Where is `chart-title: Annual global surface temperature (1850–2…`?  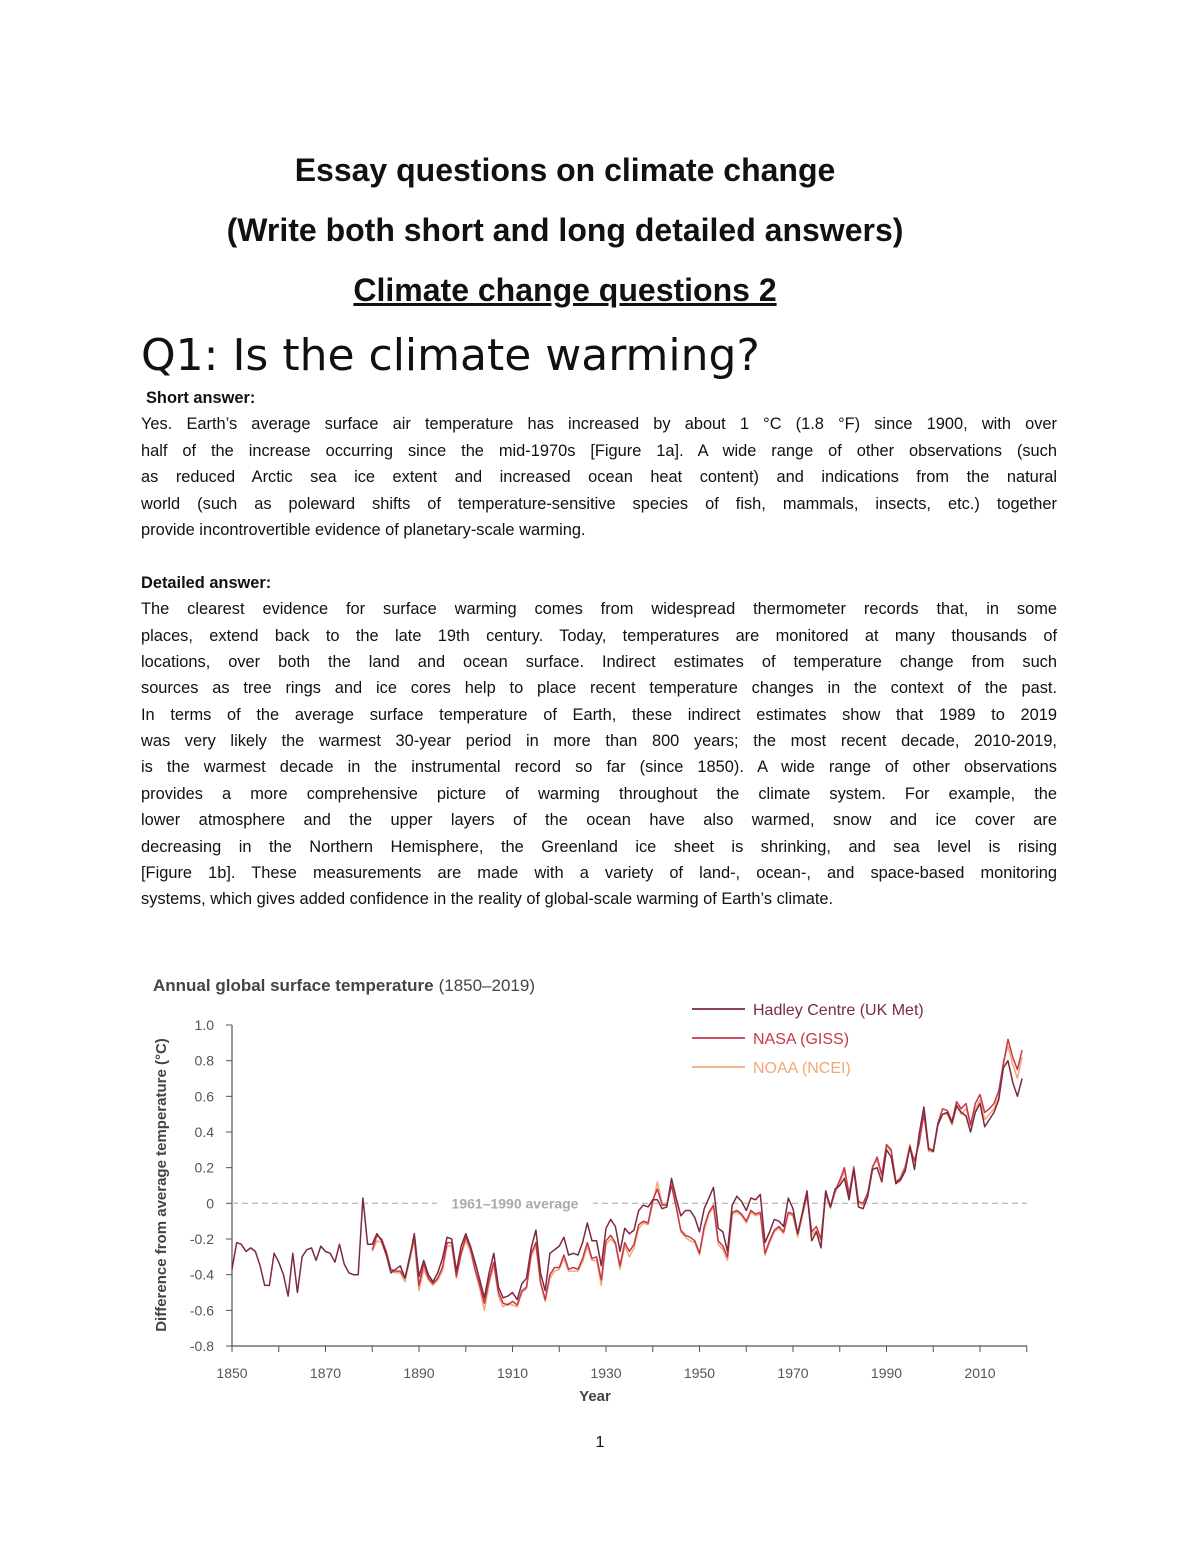 chart-title: Annual global surface temperature (1850–2… is located at coordinates (344, 985).